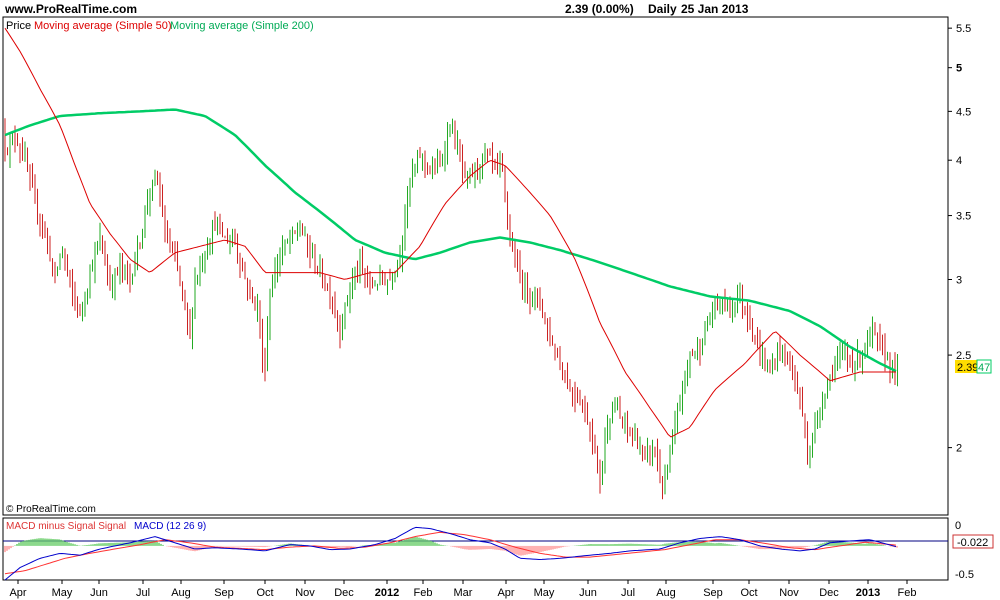 The height and width of the screenshot is (600, 1000). I want to click on copyright: © ProRealTime.com, so click(51, 509).